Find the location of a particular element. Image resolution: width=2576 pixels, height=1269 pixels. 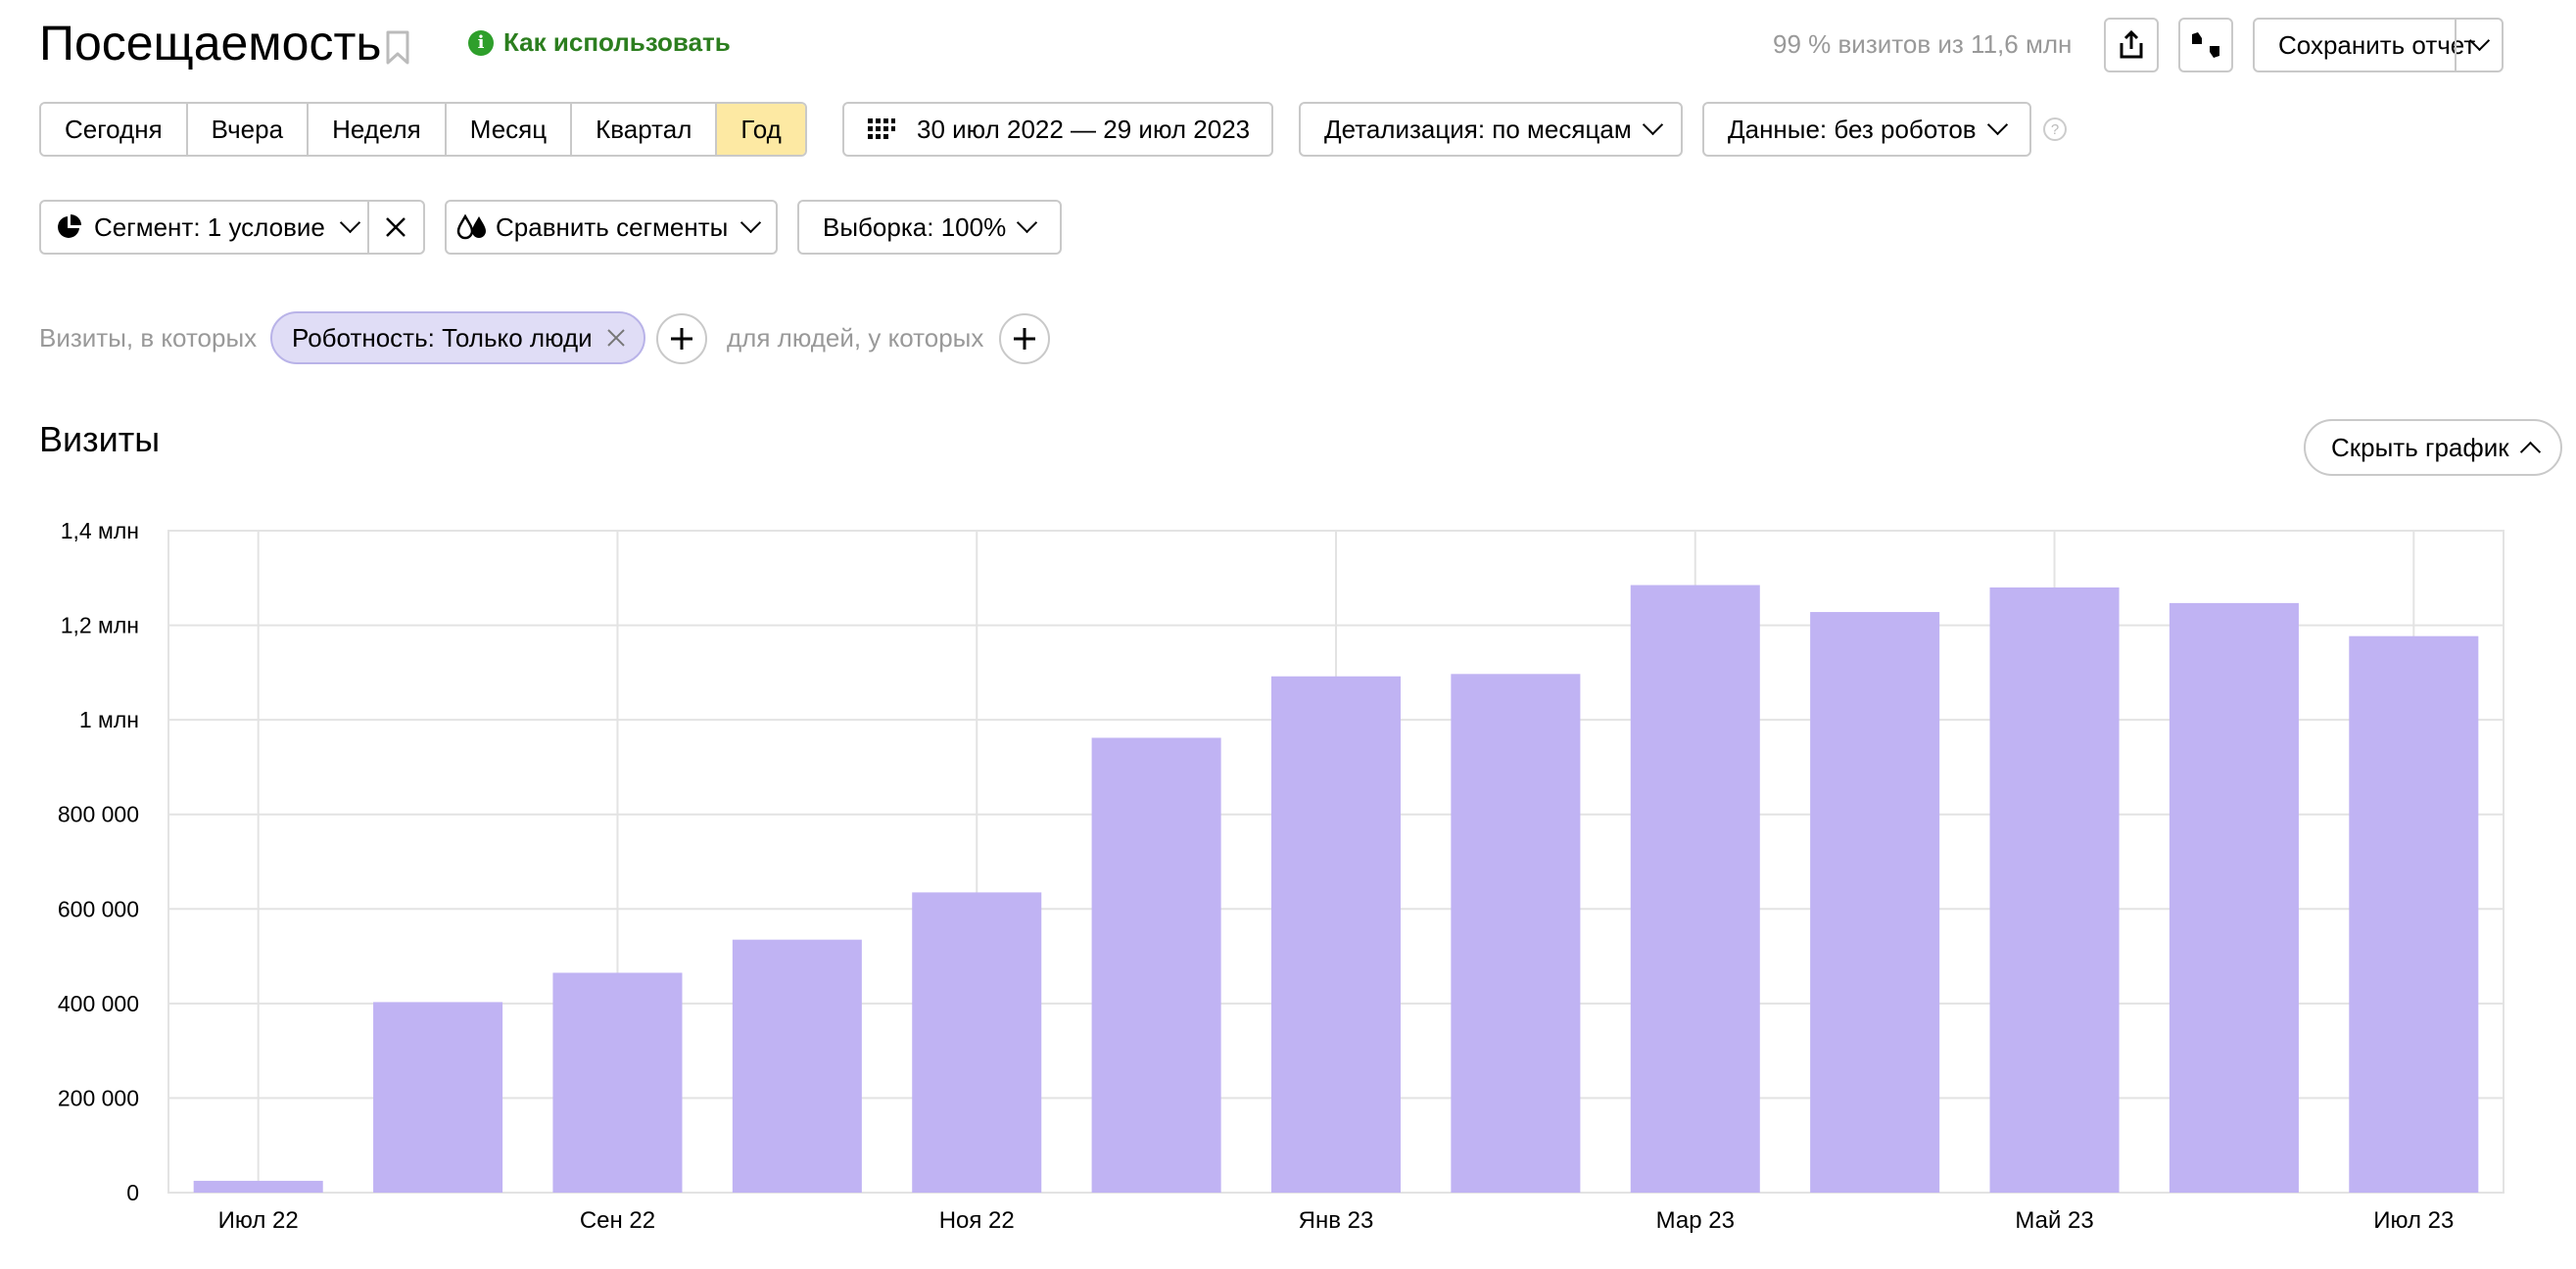

period-tab: Неделя is located at coordinates (378, 129).